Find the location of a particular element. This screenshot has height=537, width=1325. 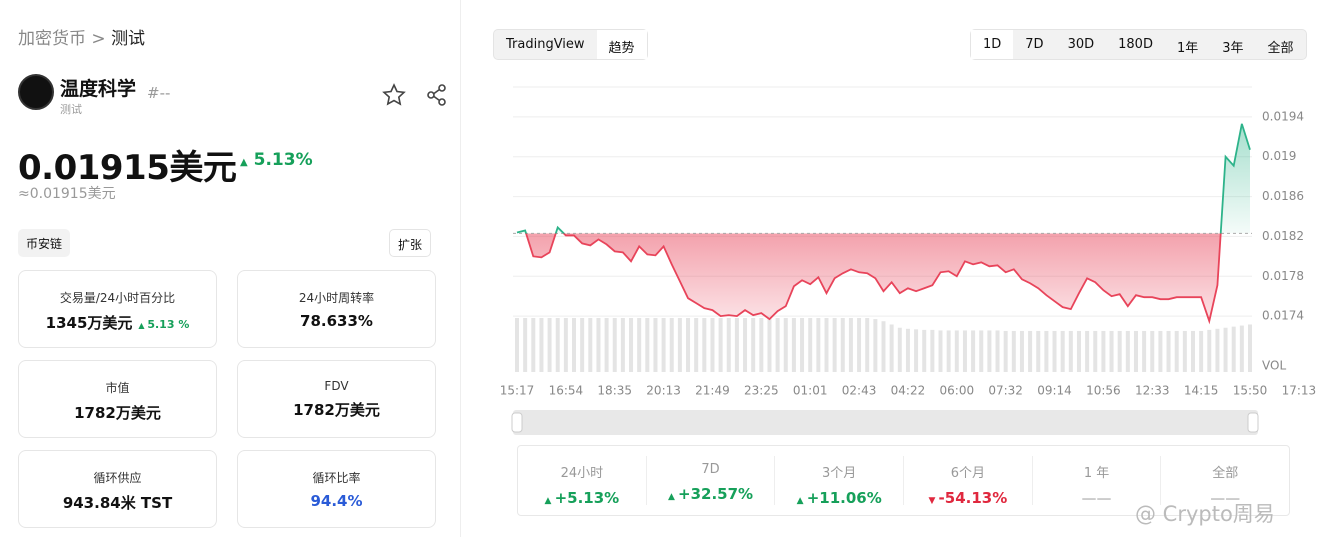

range-button: 1年 is located at coordinates (1187, 48).